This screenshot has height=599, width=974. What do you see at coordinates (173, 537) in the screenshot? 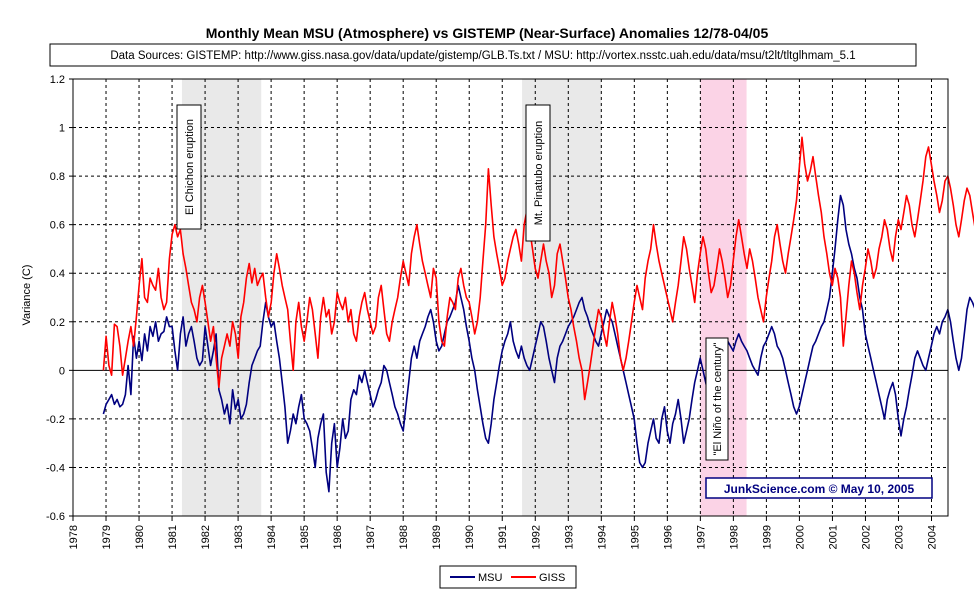
I see `x-tick-label: 1981` at bounding box center [173, 537].